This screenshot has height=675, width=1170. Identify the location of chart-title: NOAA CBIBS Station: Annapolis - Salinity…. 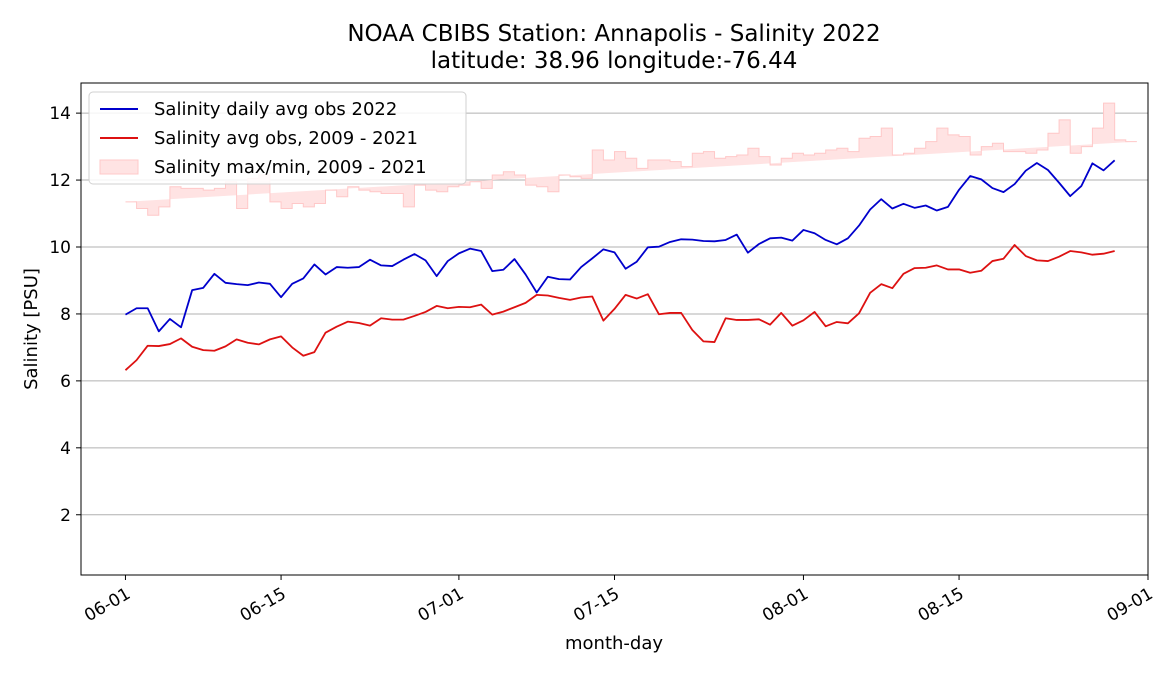
(613, 34).